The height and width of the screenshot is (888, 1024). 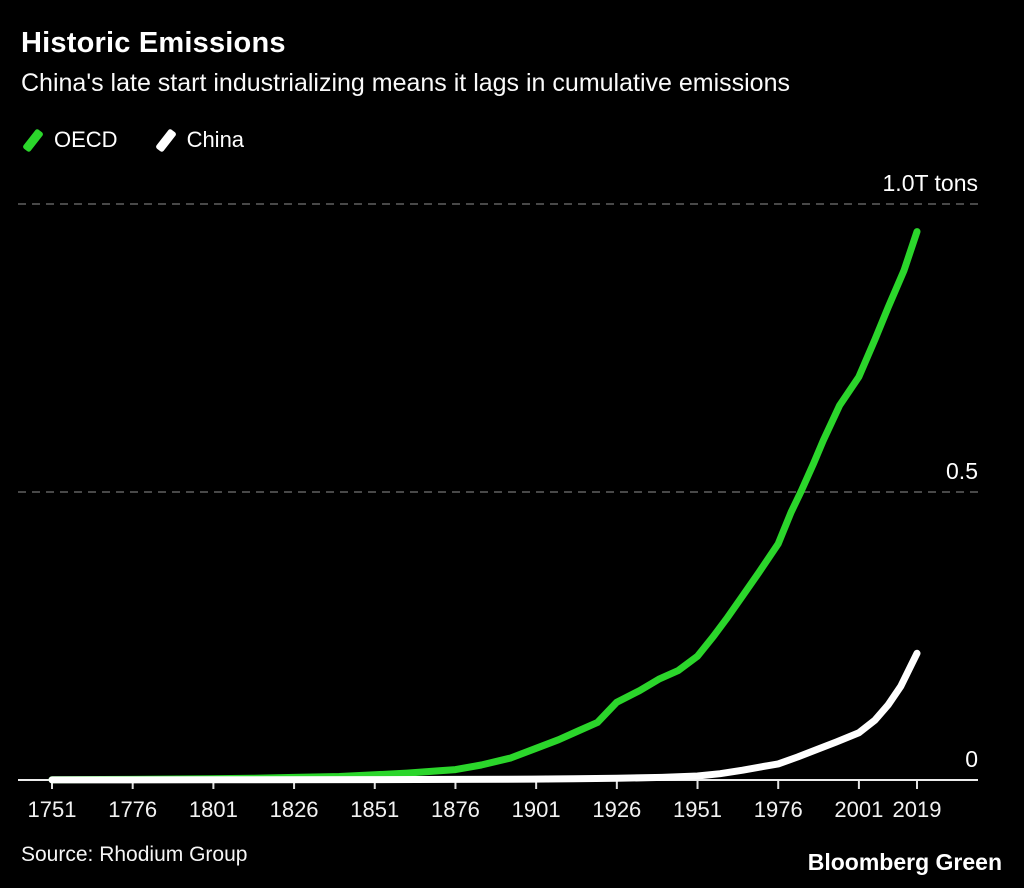 What do you see at coordinates (697, 809) in the screenshot?
I see `tick-label: 1951` at bounding box center [697, 809].